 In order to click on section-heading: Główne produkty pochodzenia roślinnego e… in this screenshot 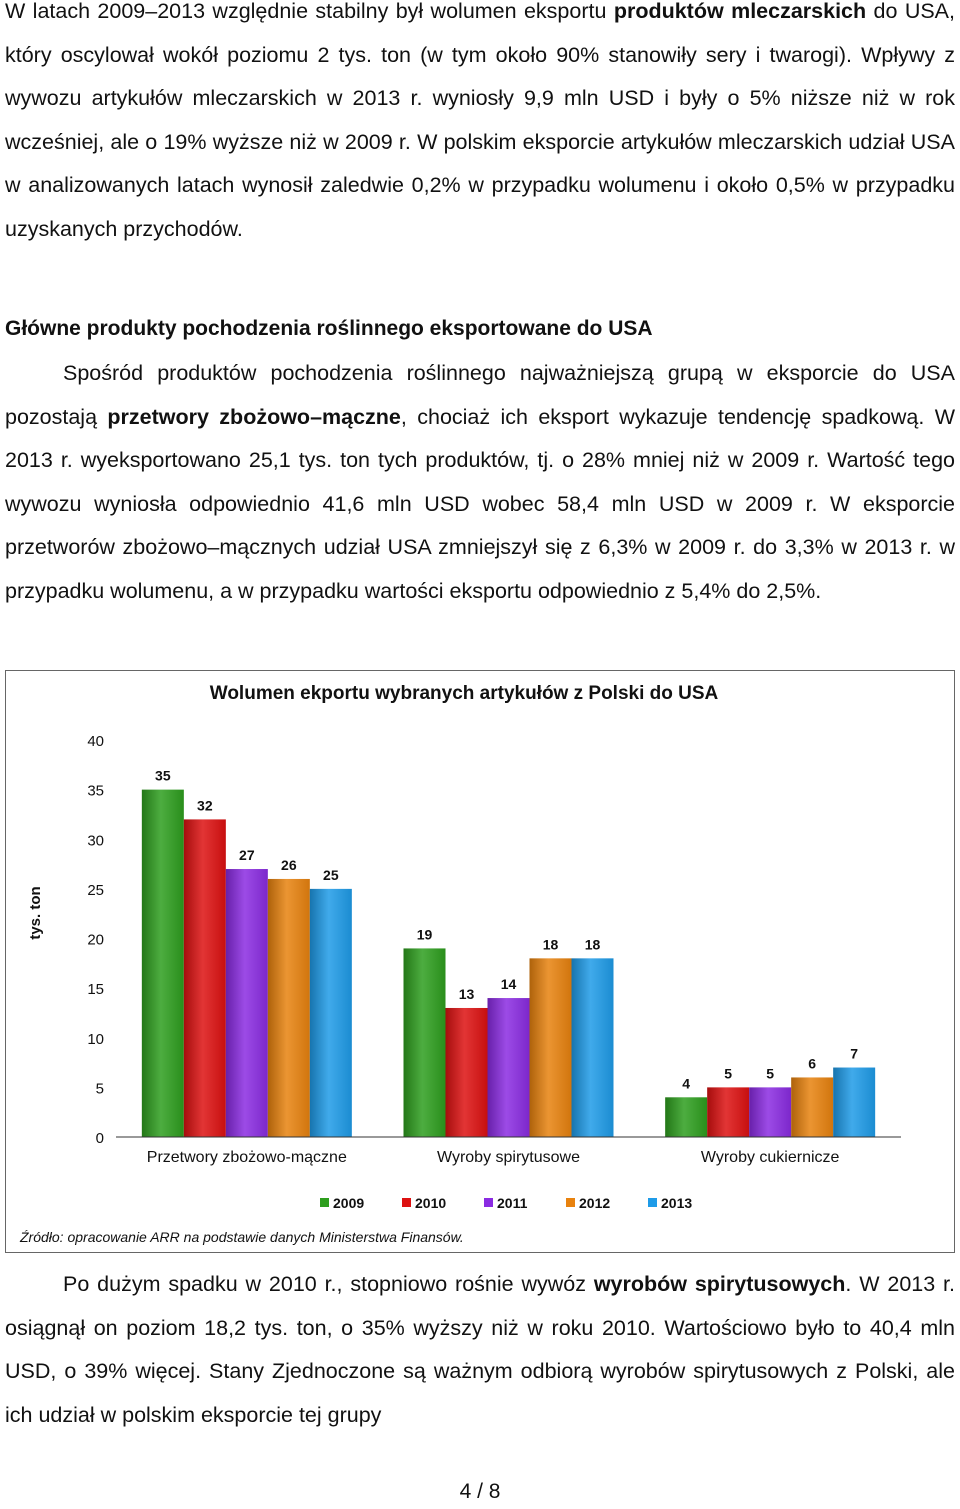, I will do `click(329, 328)`.